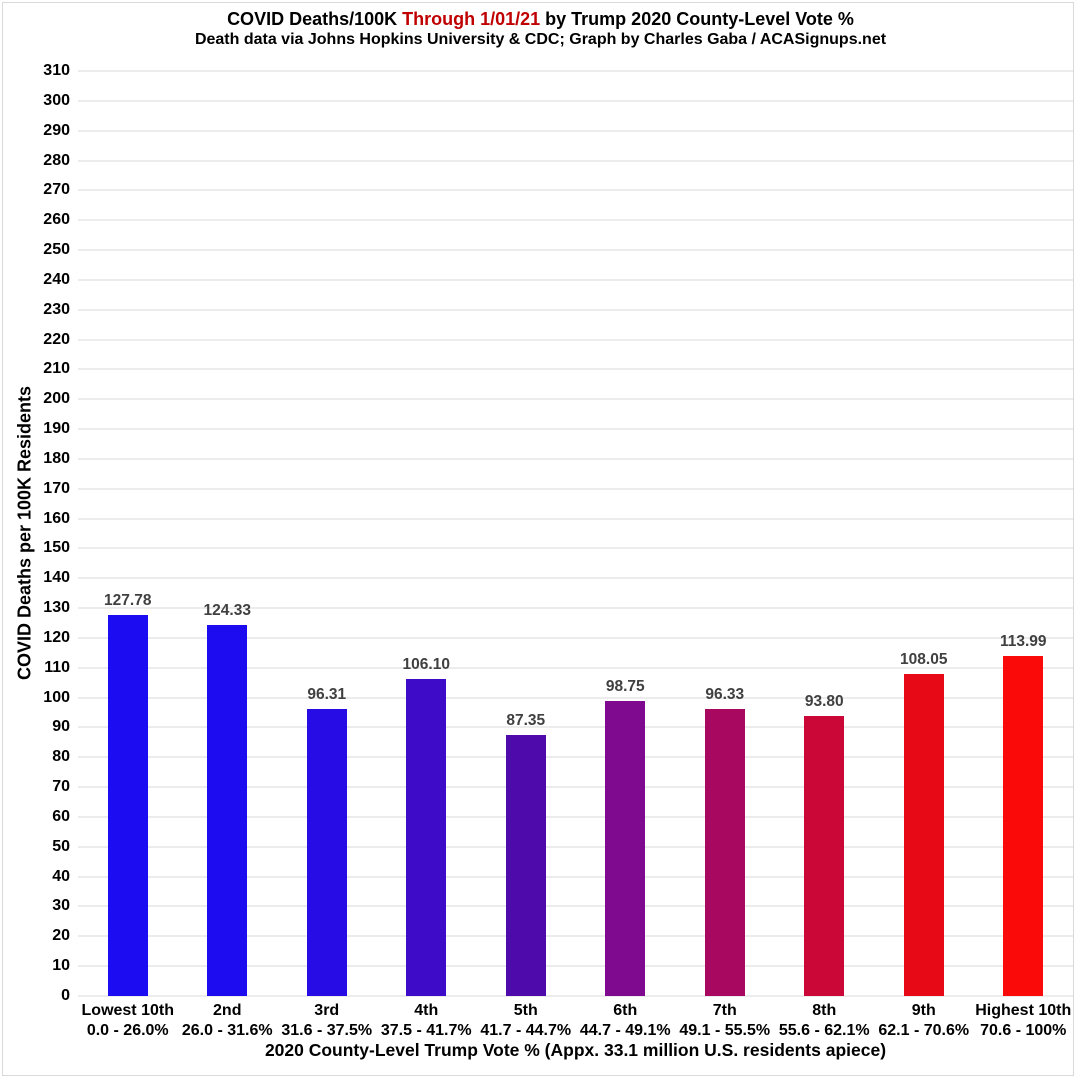  What do you see at coordinates (426, 1010) in the screenshot?
I see `x-category-name: 4th` at bounding box center [426, 1010].